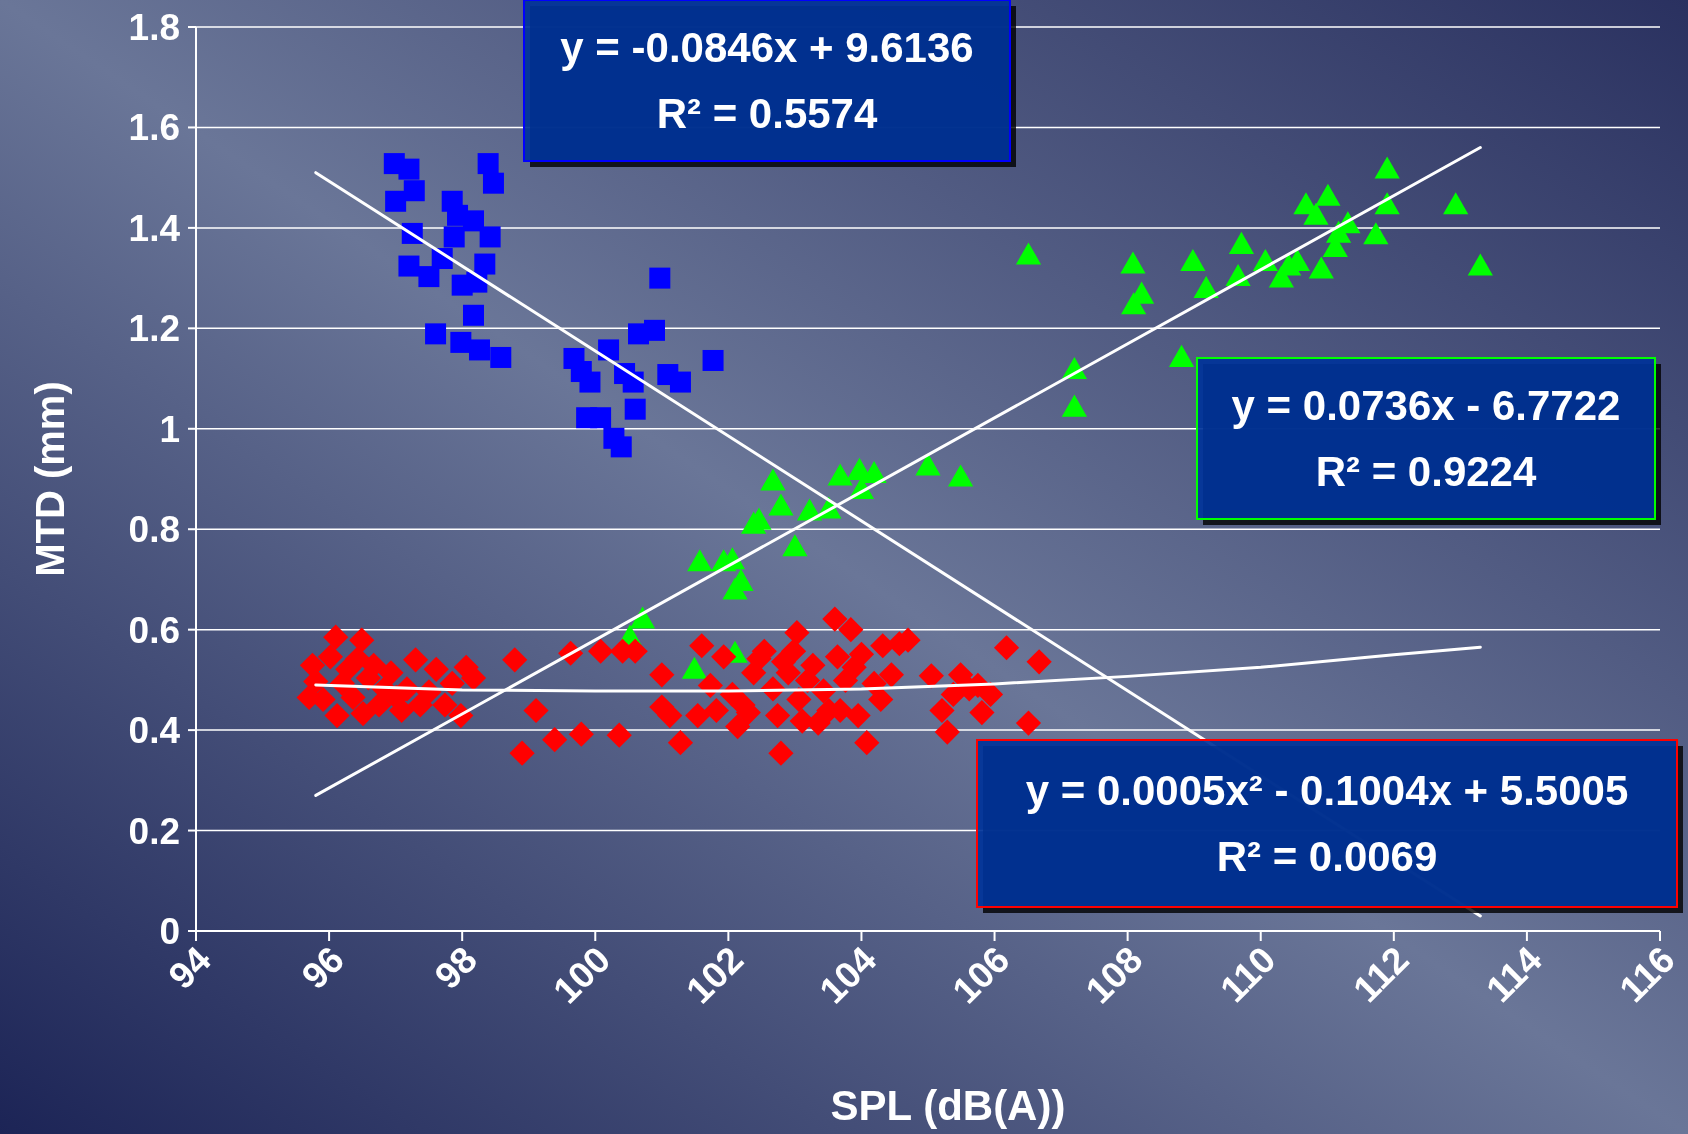 The width and height of the screenshot is (1688, 1134). What do you see at coordinates (154, 128) in the screenshot?
I see `y-tick-label: 1.6` at bounding box center [154, 128].